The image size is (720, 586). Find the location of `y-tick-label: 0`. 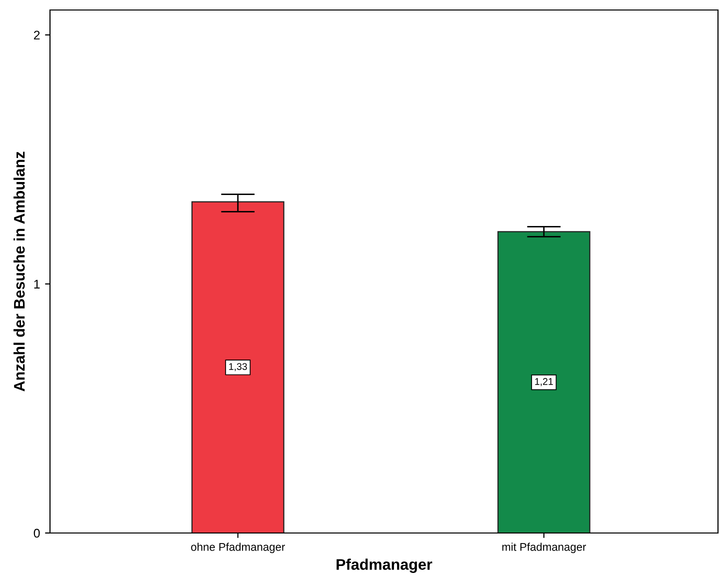

y-tick-label: 0 is located at coordinates (37, 533).